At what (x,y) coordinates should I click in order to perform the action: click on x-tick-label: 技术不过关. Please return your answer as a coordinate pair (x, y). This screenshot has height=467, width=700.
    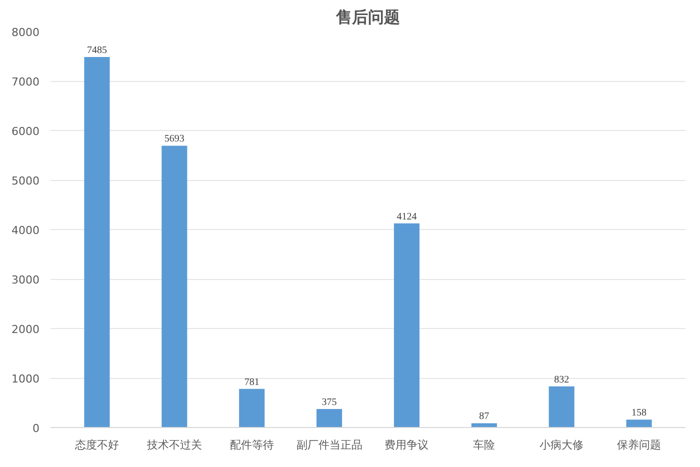
    Looking at the image, I should click on (174, 445).